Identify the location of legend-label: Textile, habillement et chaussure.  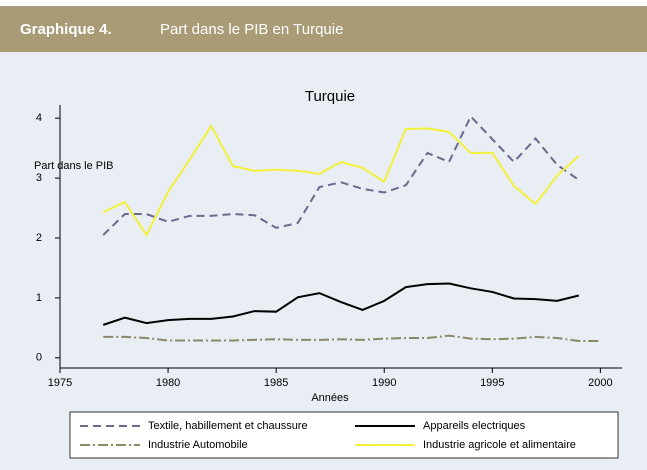
(228, 426).